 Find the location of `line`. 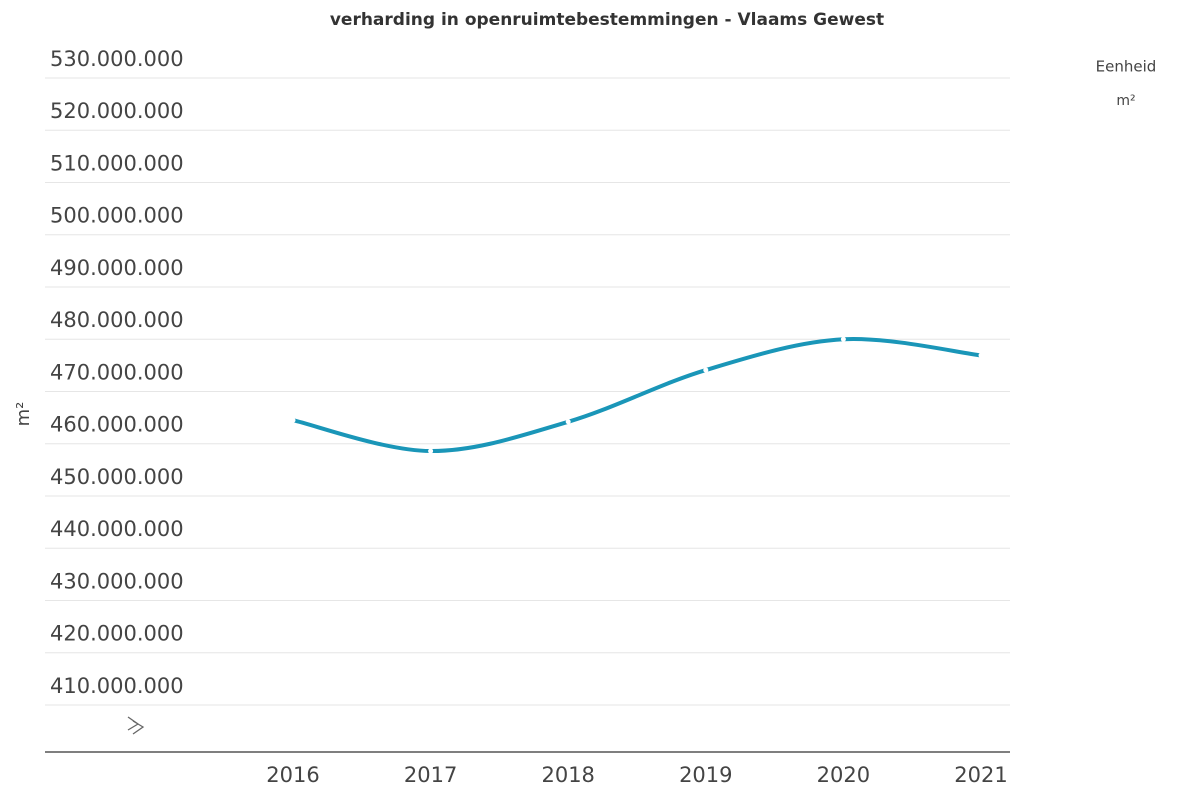

line is located at coordinates (637, 395).